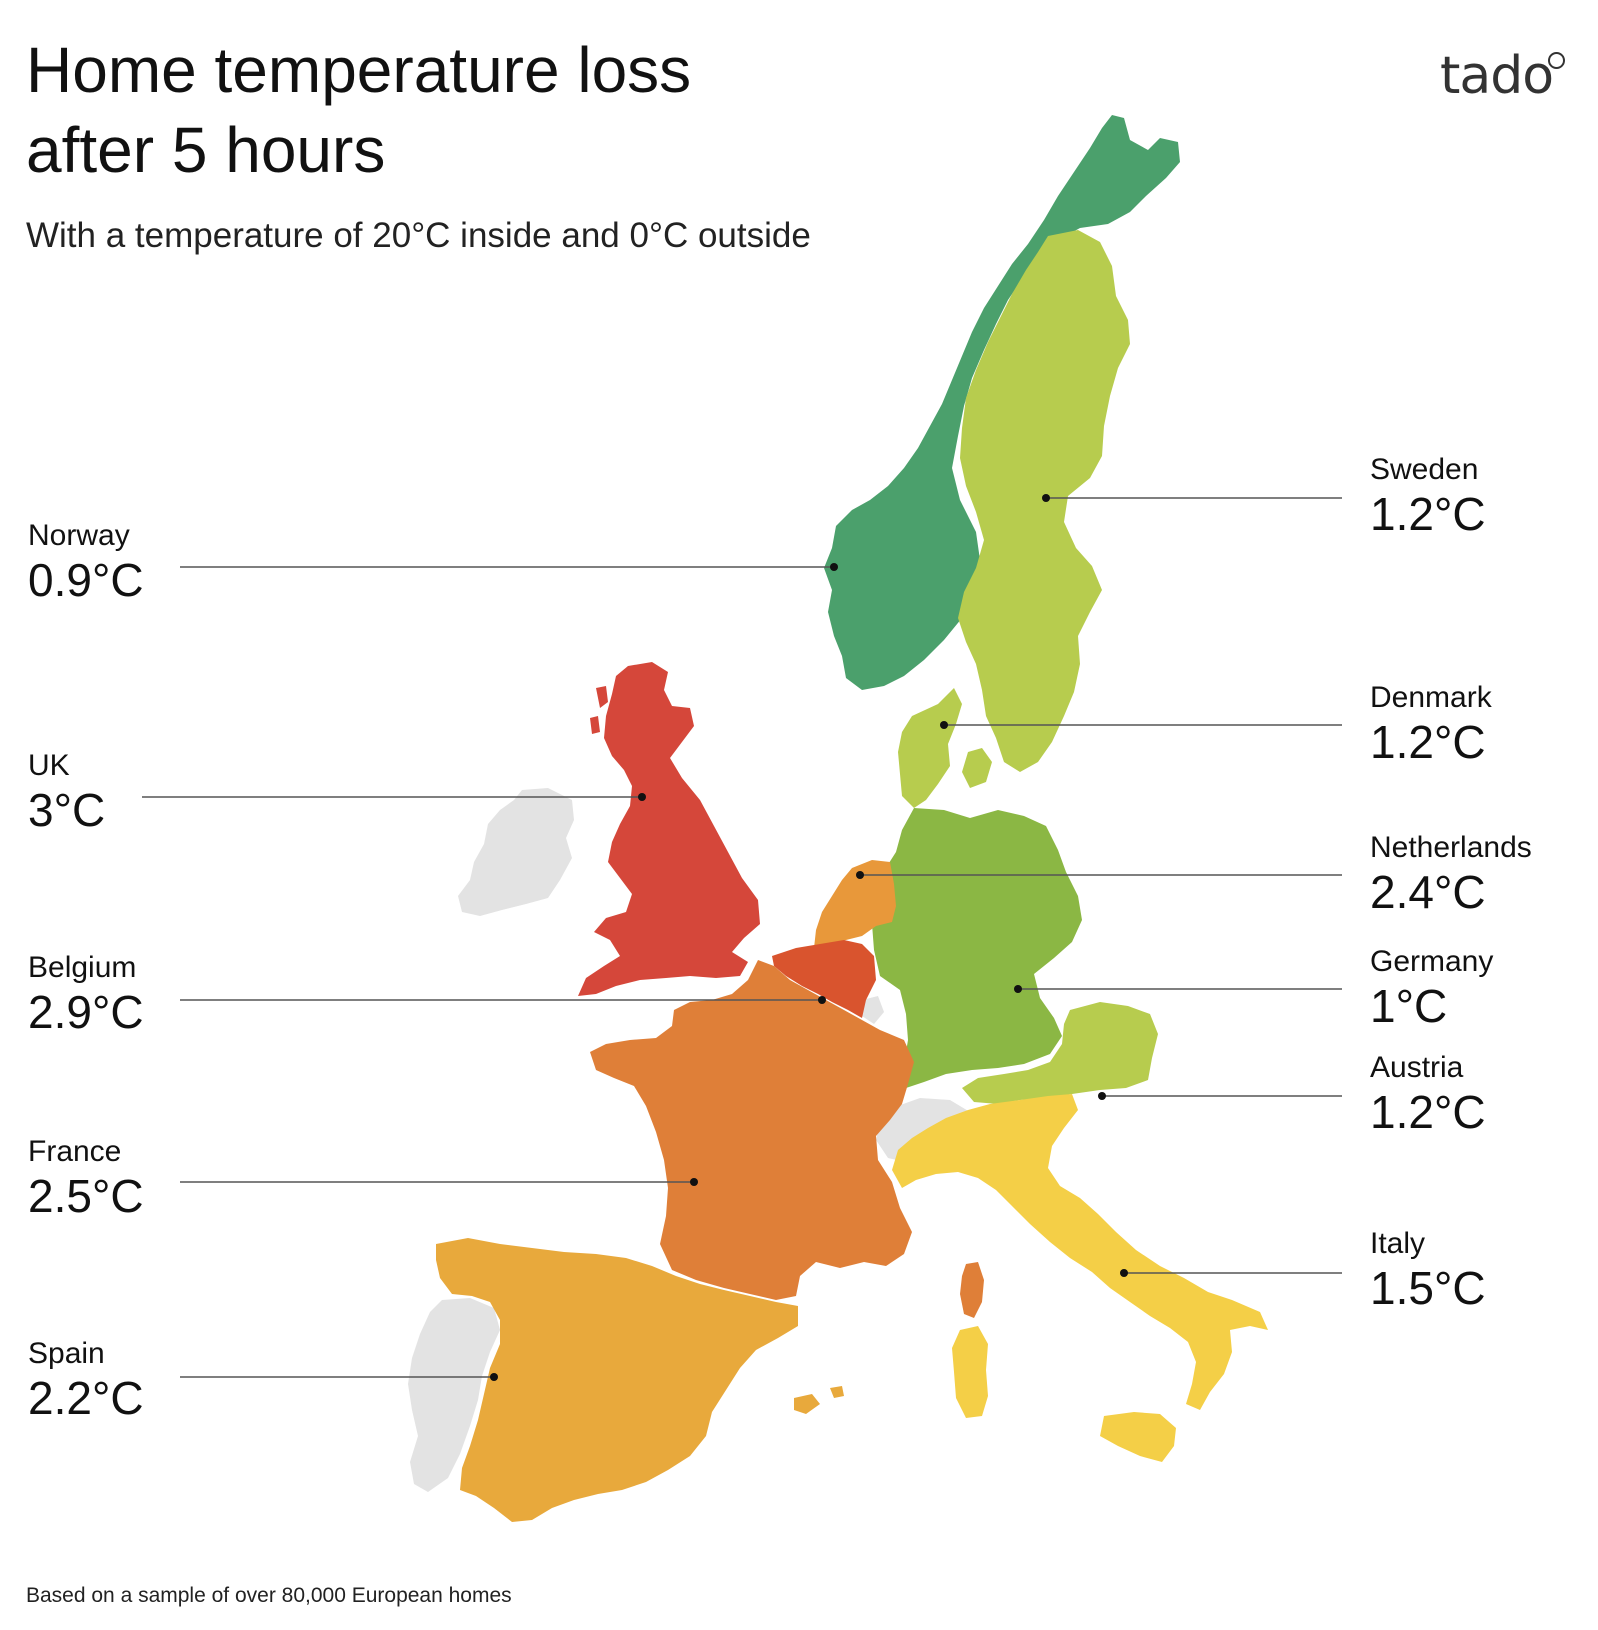 The width and height of the screenshot is (1598, 1630). Describe the element at coordinates (1002, 402) in the screenshot. I see `norway-shape` at that location.